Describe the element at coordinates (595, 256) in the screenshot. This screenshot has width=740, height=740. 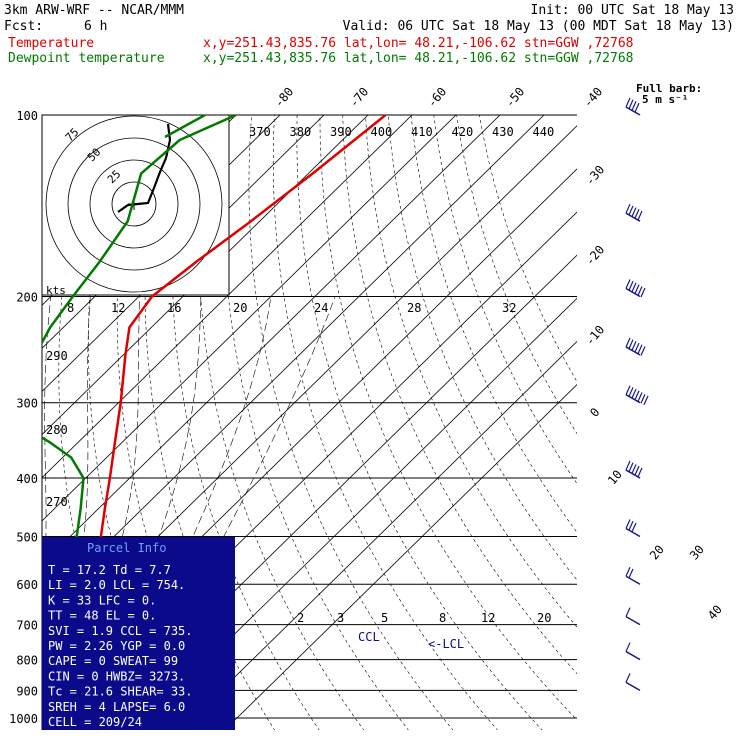
I see `isotherm-label: -20` at that location.